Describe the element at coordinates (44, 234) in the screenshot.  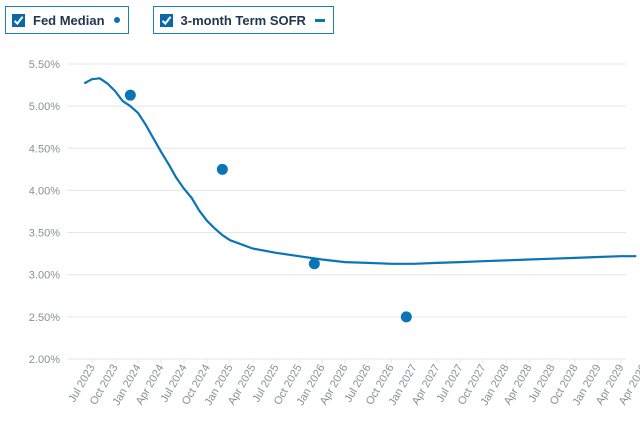
I see `y-tick-label: 3.50%` at that location.